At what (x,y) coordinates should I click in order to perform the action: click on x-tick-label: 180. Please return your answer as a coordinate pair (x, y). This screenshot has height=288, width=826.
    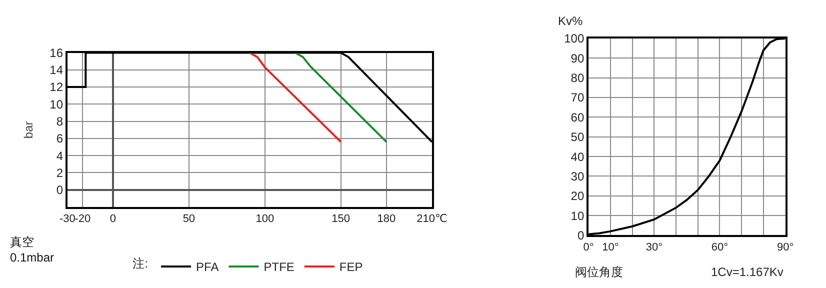
    Looking at the image, I should click on (386, 219).